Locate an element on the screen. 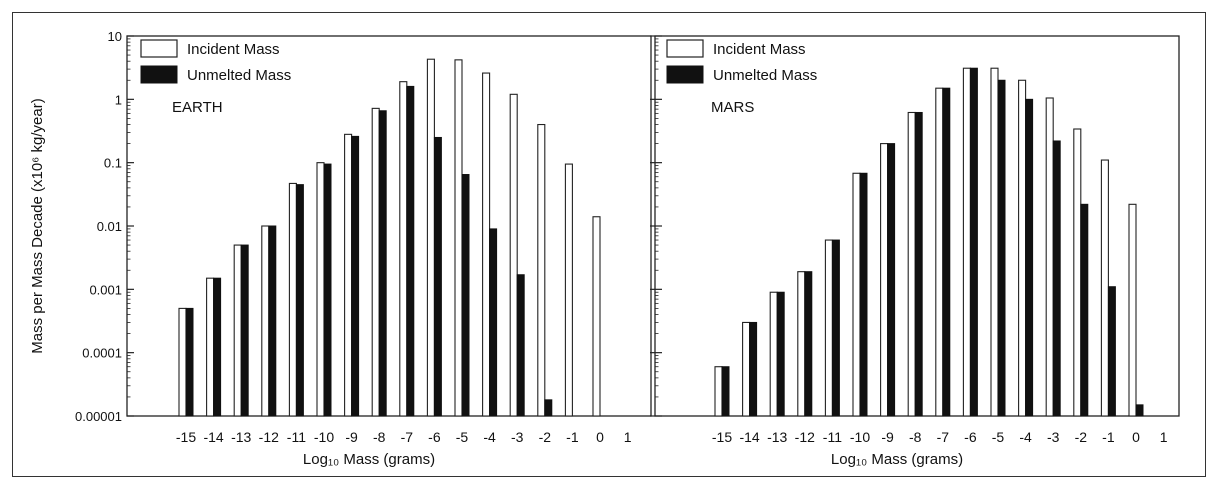 The width and height of the screenshot is (1218, 482). y-tick-label: 0.1 is located at coordinates (113, 163).